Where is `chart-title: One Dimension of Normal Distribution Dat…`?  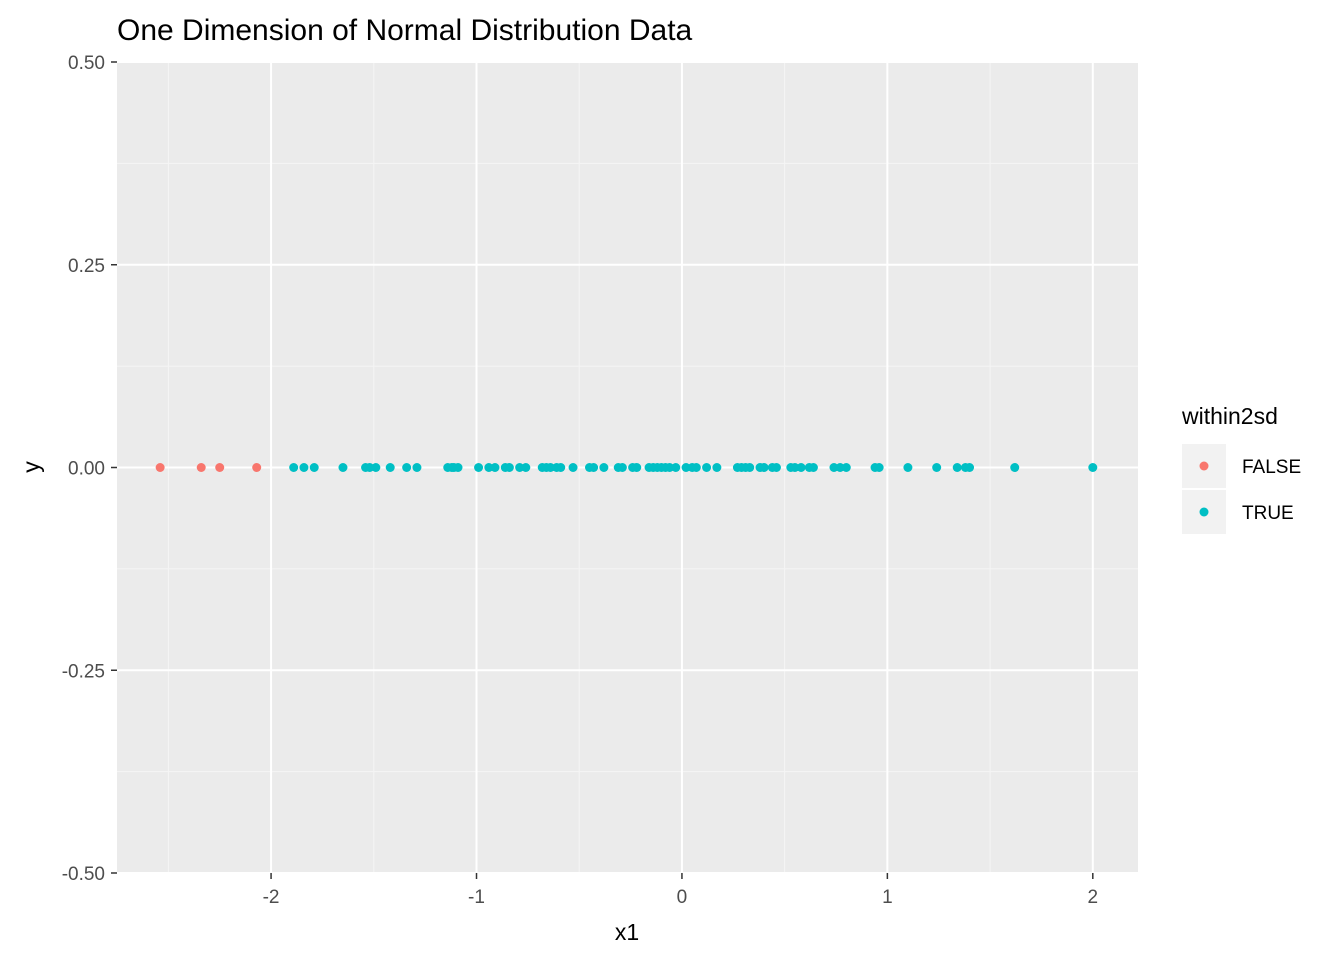 chart-title: One Dimension of Normal Distribution Dat… is located at coordinates (405, 30).